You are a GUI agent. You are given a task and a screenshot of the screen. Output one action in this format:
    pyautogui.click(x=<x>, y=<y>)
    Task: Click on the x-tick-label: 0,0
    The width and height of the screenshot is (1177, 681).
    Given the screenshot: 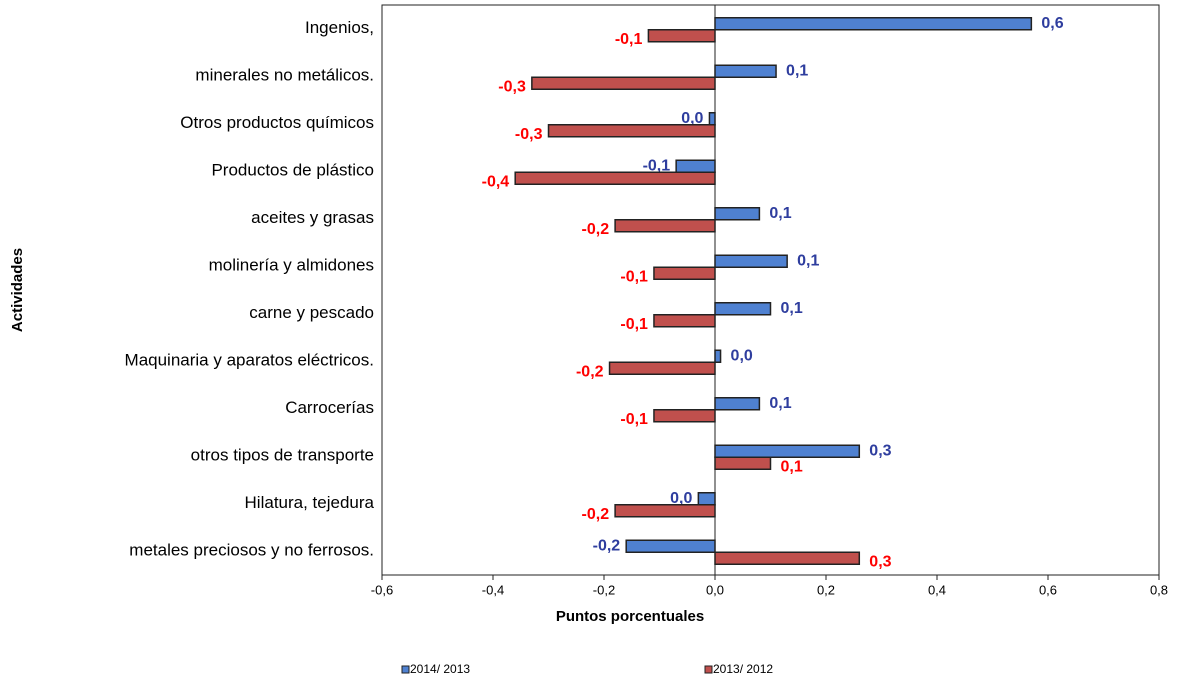 What is the action you would take?
    pyautogui.click(x=715, y=589)
    